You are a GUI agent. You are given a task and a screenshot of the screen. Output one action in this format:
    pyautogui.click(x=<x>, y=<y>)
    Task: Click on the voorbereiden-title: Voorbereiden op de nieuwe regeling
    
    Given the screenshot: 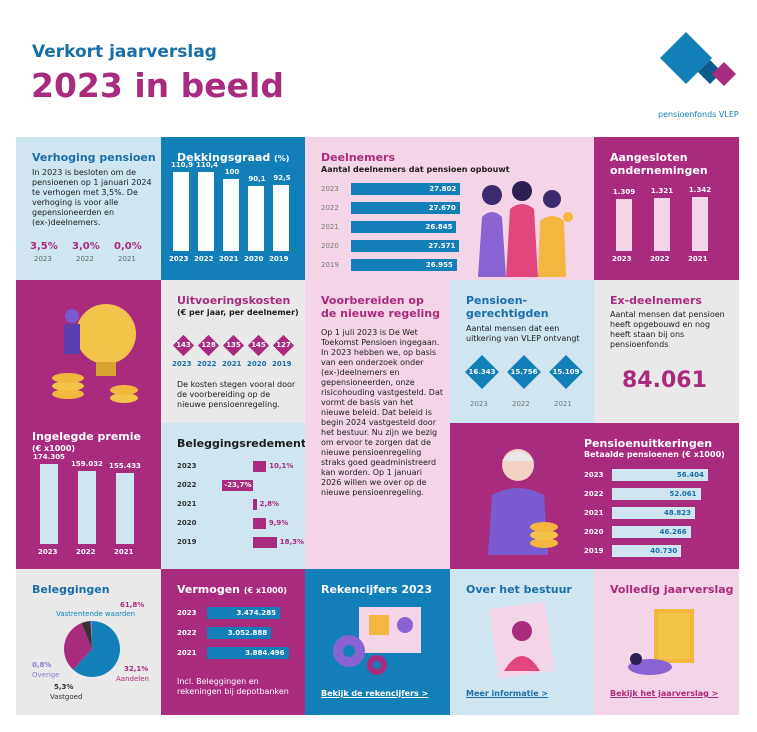 What is the action you would take?
    pyautogui.click(x=380, y=307)
    